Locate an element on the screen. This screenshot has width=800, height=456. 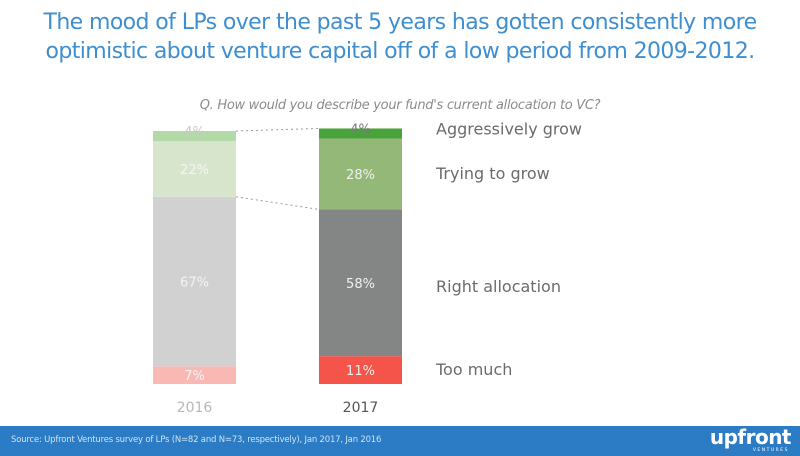
category-labels: 2016 2017 is located at coordinates (278, 408).